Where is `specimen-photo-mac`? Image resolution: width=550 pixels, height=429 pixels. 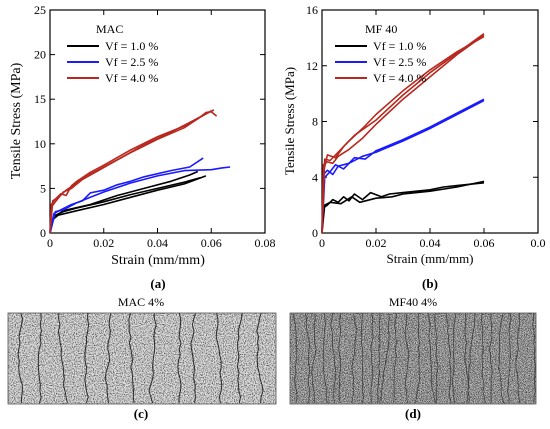
specimen-photo-mac is located at coordinates (142, 358).